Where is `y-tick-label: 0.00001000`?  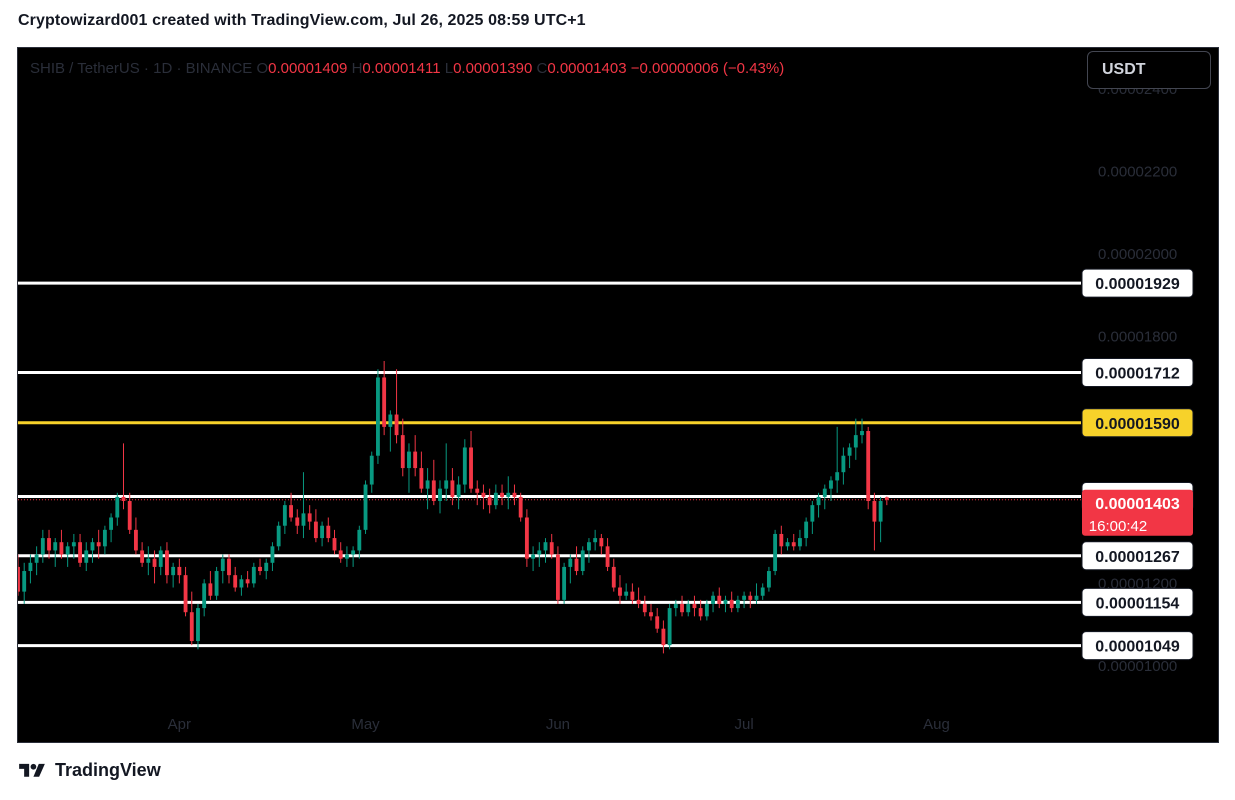 y-tick-label: 0.00001000 is located at coordinates (1137, 666).